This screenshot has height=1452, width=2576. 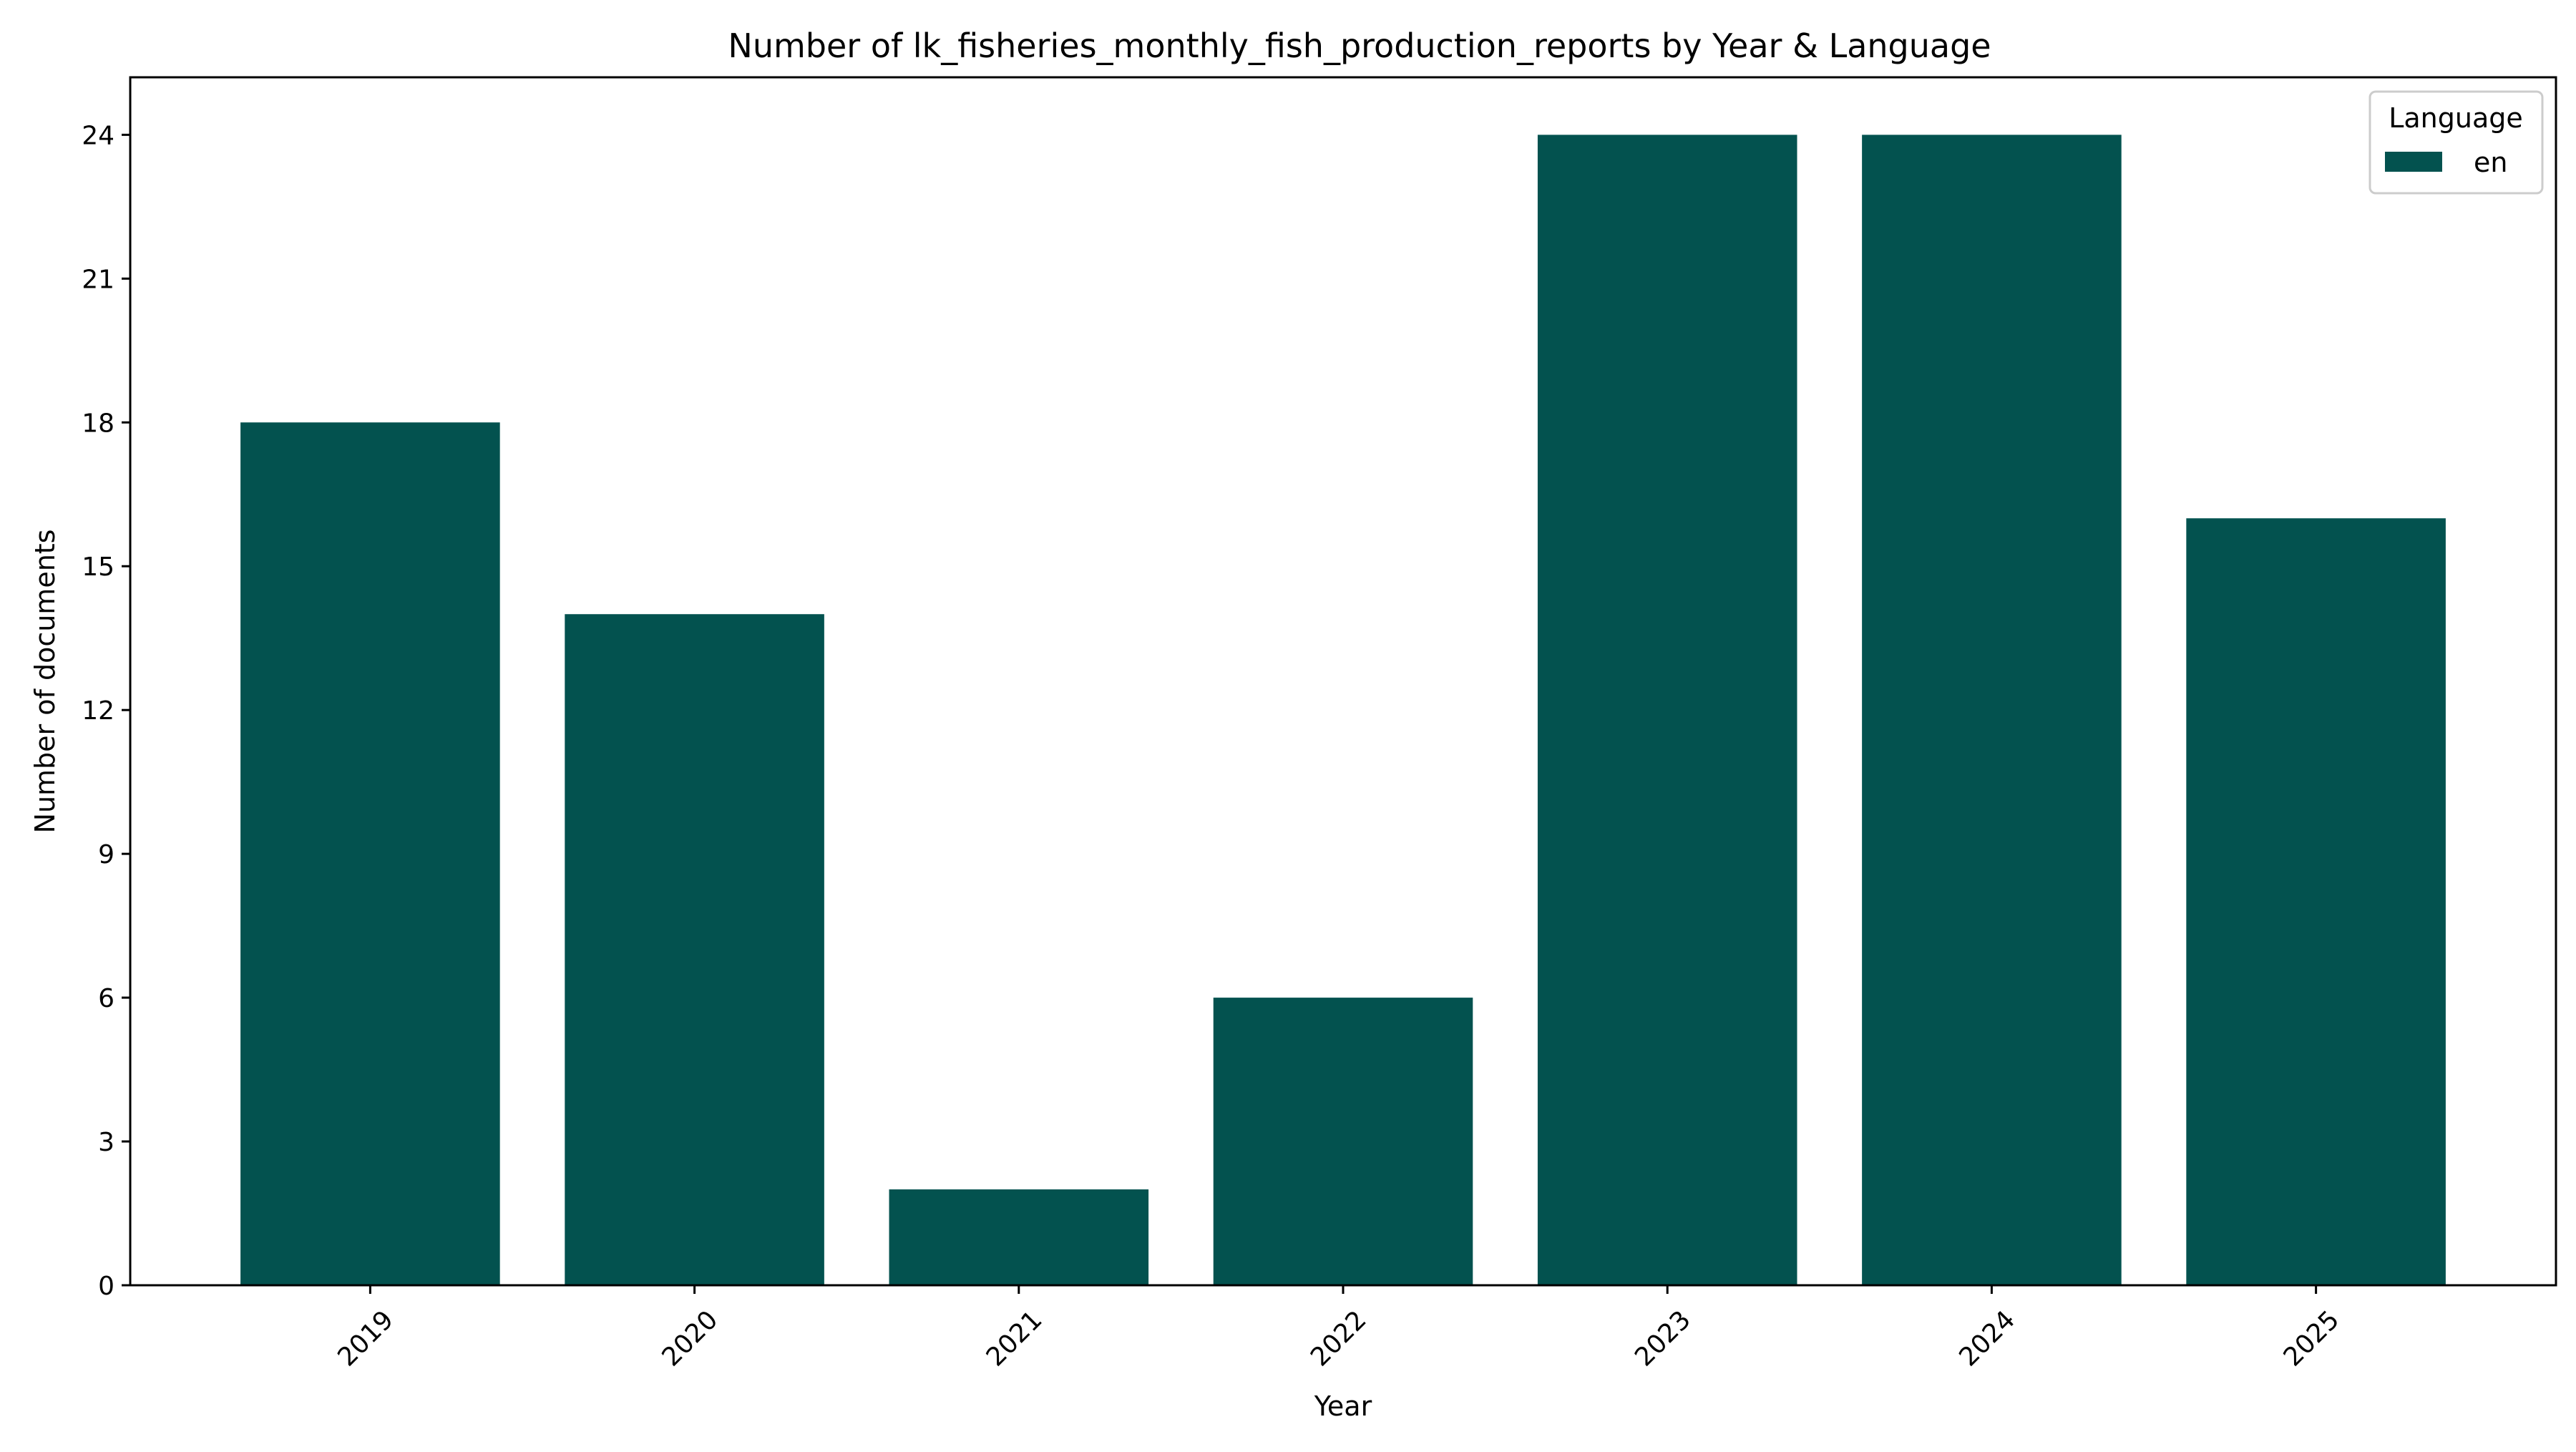 What do you see at coordinates (2316, 902) in the screenshot?
I see `bar-2025` at bounding box center [2316, 902].